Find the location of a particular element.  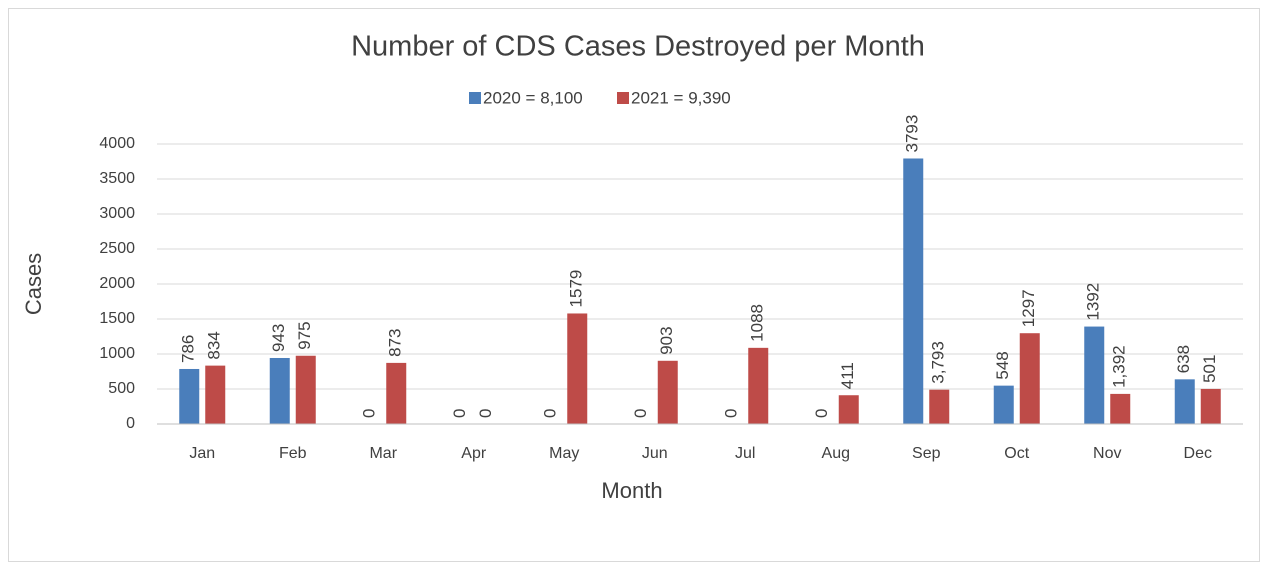

x-tick-label: Oct is located at coordinates (1016, 453).